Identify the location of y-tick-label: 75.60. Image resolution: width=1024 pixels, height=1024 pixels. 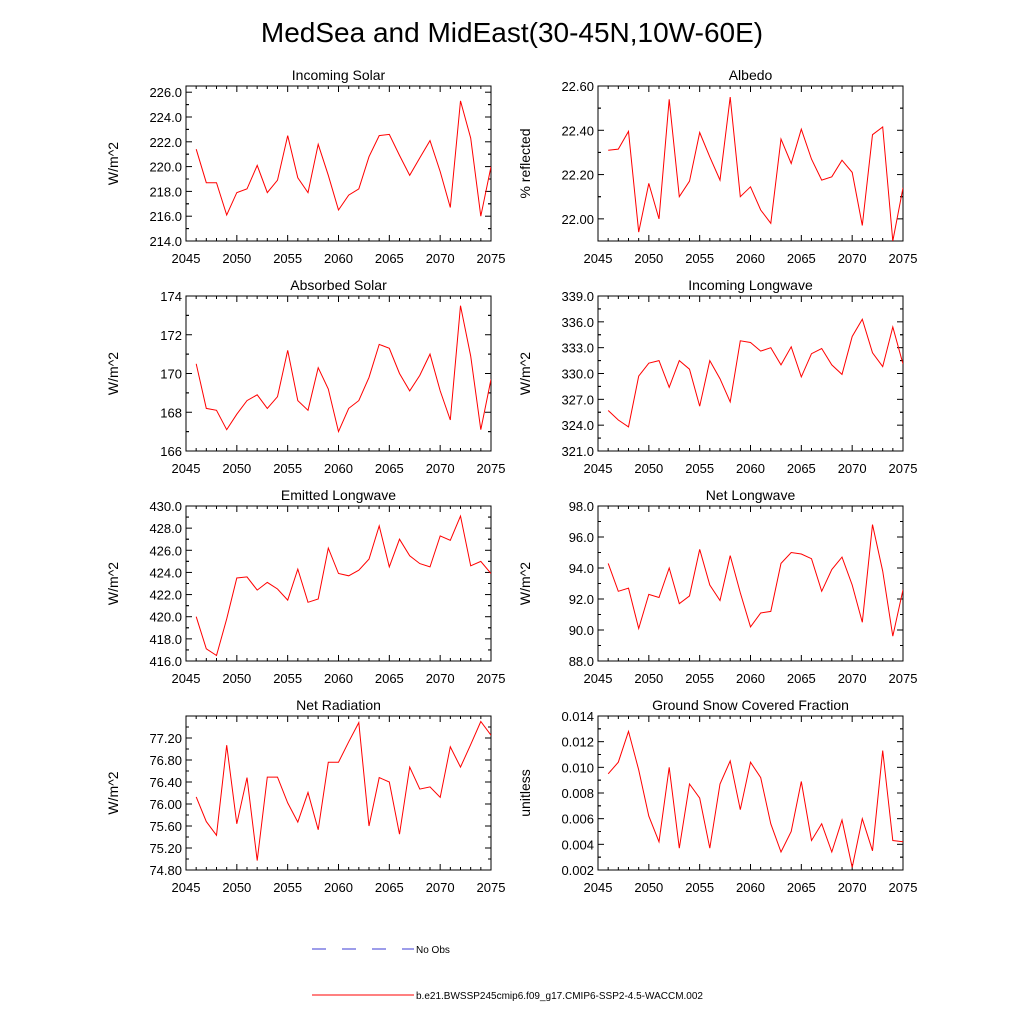
(165, 826).